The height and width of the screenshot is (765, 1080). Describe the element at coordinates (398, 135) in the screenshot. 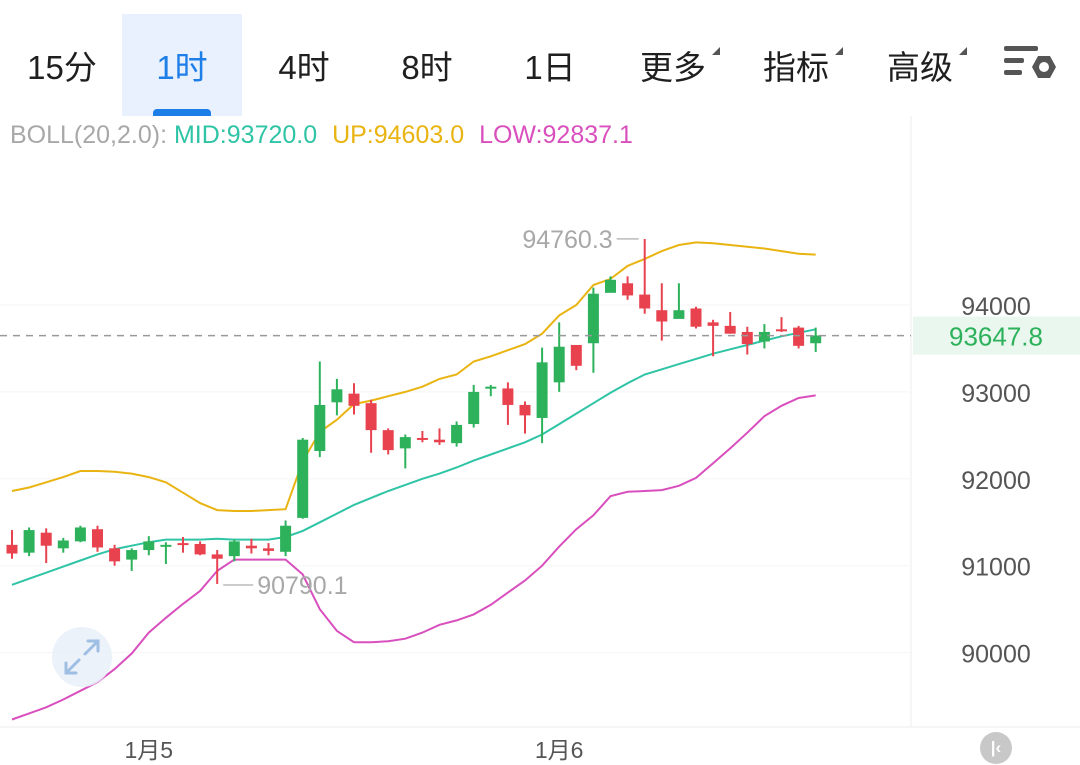

I see `boll-legend-up: UP:94603.0` at that location.